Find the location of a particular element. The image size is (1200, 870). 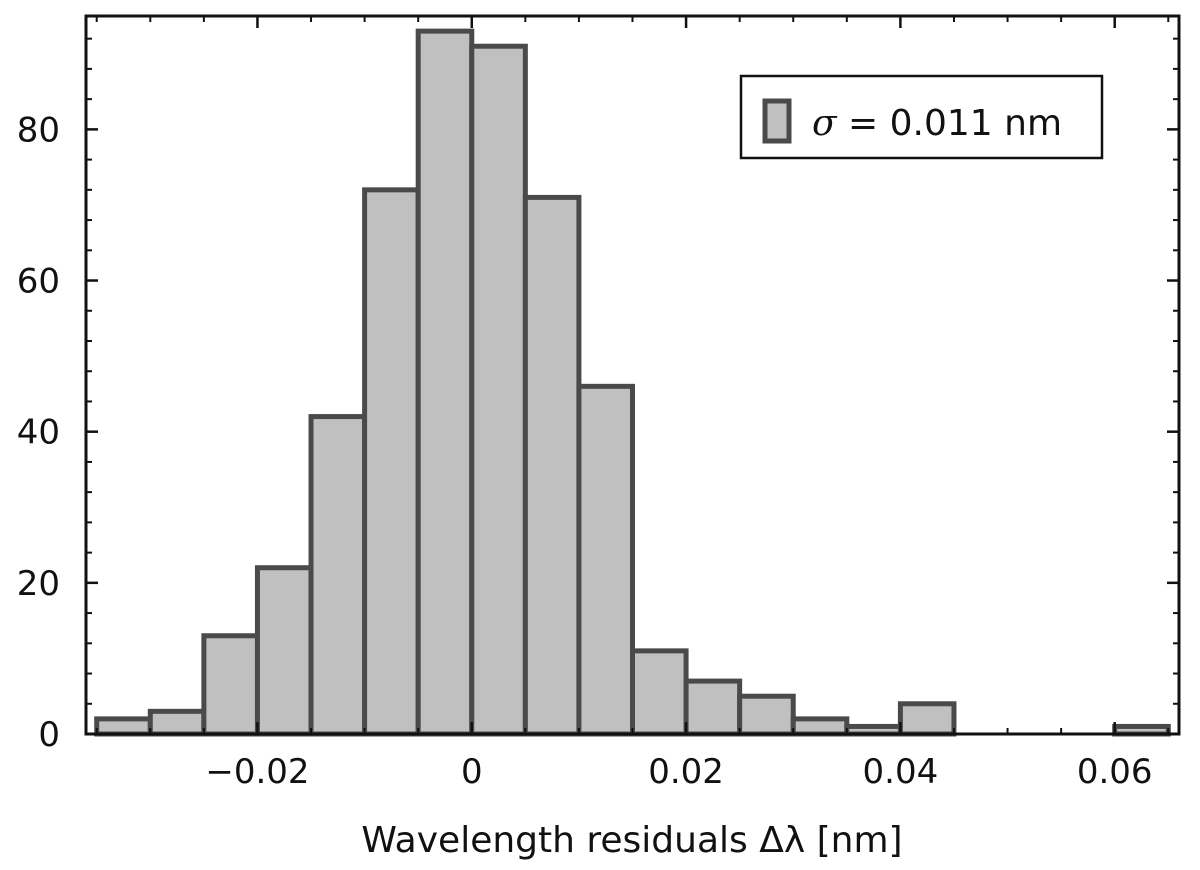

legend: σ = 0.011 nm is located at coordinates (921, 117).